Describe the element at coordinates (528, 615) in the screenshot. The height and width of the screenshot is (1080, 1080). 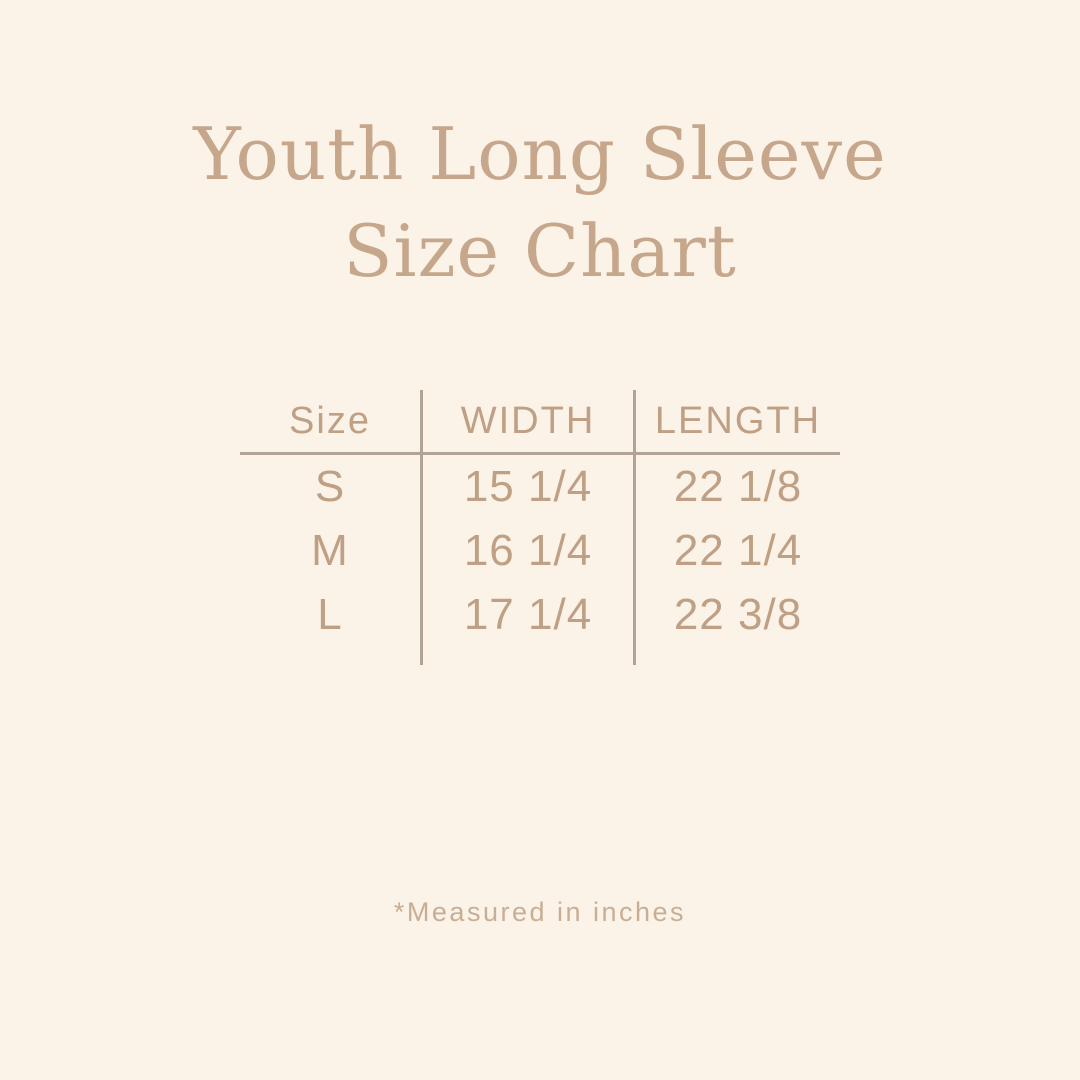
I see `width-value: 17 1/4` at that location.